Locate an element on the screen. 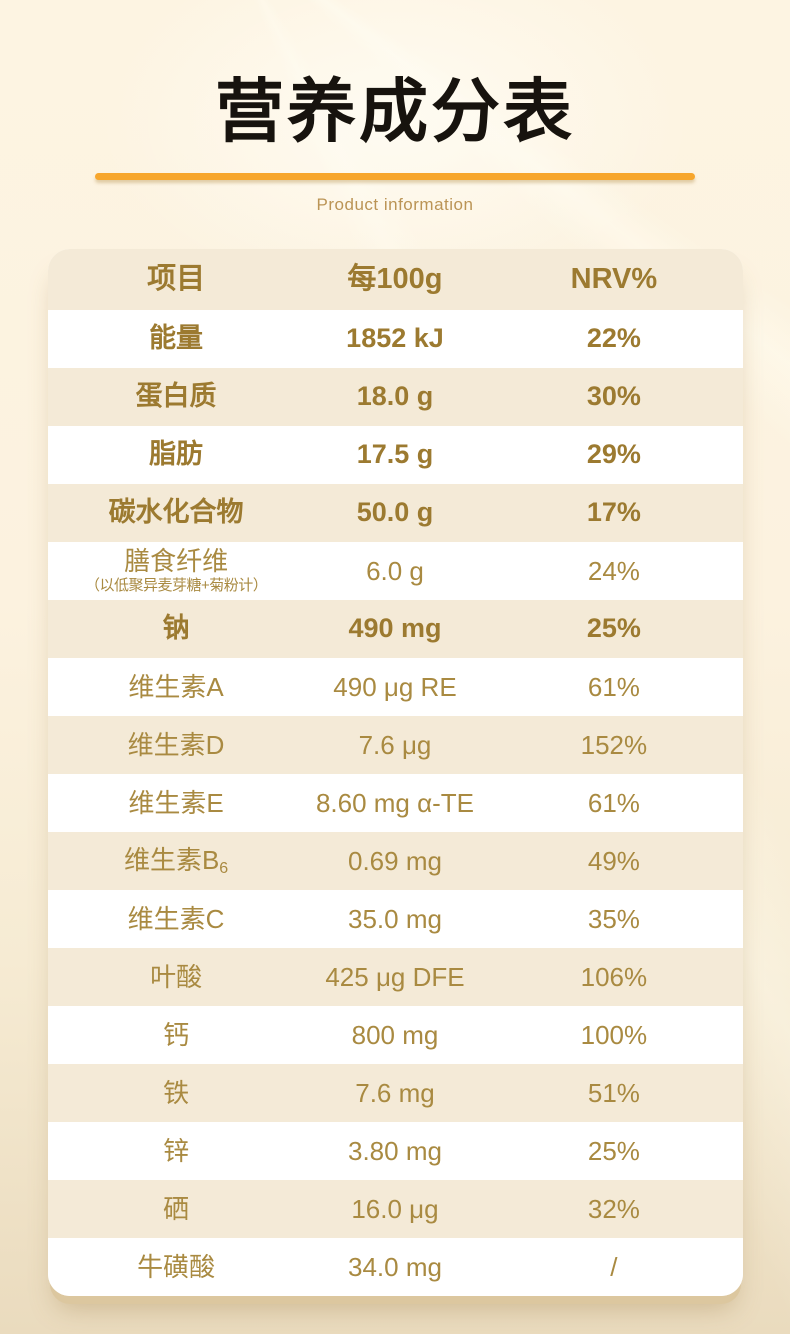 Image resolution: width=790 pixels, height=1334 pixels. row-amount: 3.80 mg is located at coordinates (395, 1150).